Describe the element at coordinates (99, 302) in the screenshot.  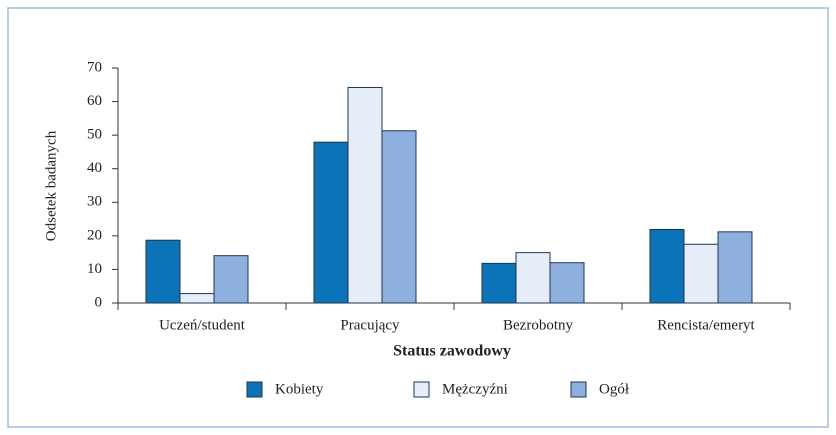
I see `y-tick-label: 0` at that location.